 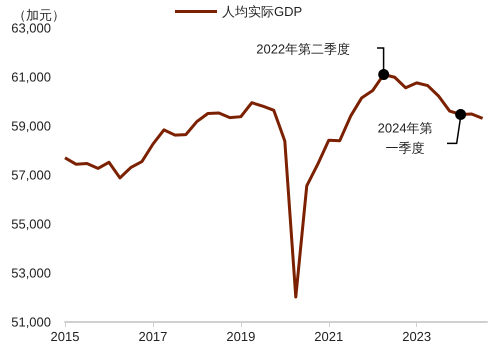 I want to click on annotation: 2022年第二季度, so click(x=303, y=49).